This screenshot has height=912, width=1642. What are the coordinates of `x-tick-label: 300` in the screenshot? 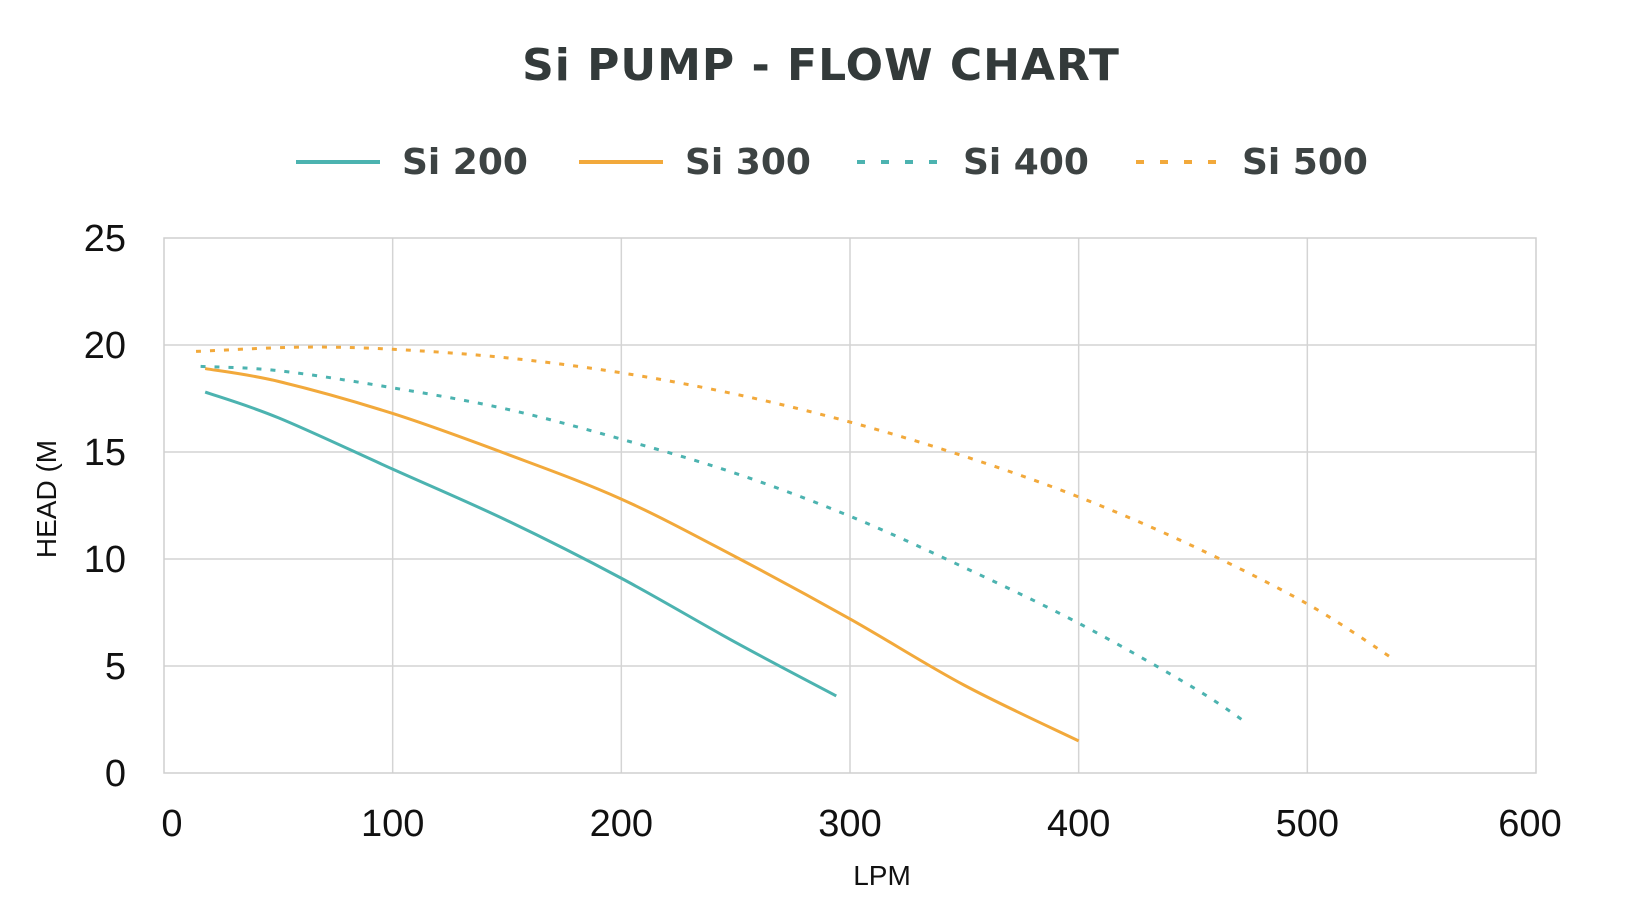 It's located at (849, 824).